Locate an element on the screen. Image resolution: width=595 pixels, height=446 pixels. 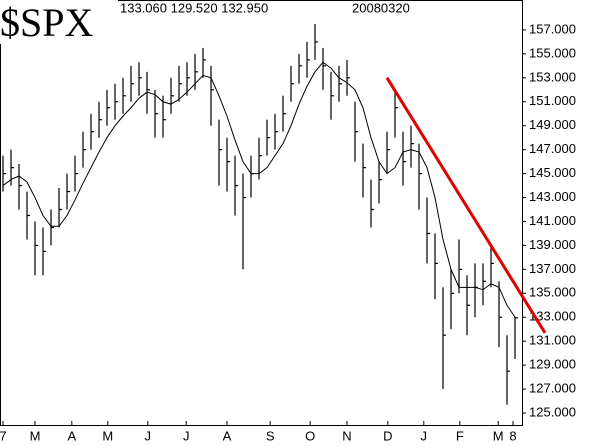
y-tick-label: 145.000 is located at coordinates (552, 172).